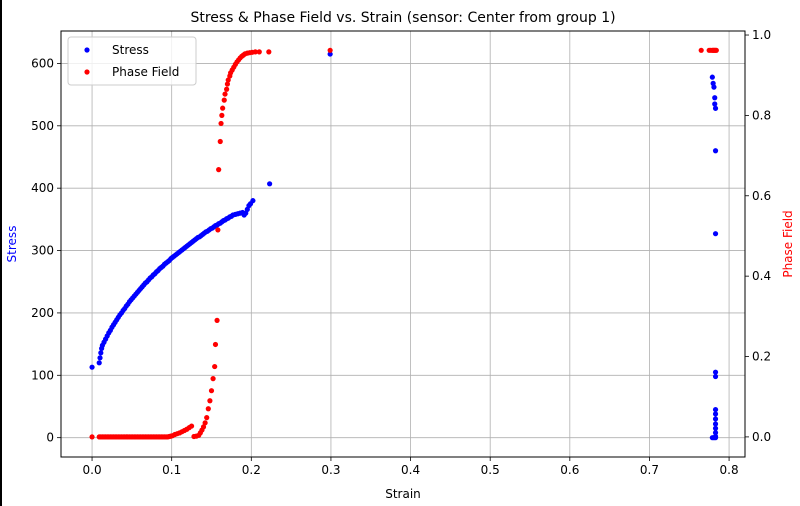 The height and width of the screenshot is (506, 800). I want to click on y-right-tick-label: 0.2, so click(761, 357).